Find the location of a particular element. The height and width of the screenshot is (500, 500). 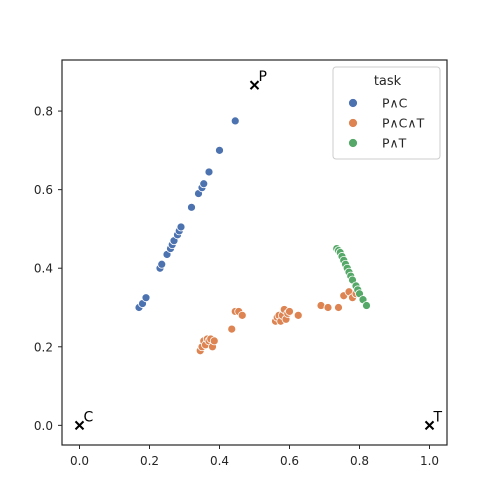

legend: task P∧C P∧C∧T P∧T is located at coordinates (386, 113).